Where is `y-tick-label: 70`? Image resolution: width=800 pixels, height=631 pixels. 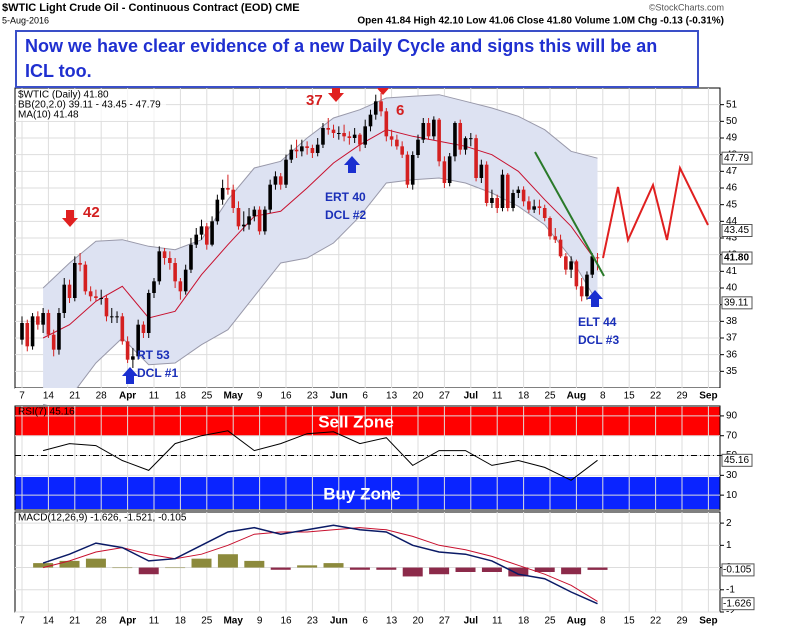 y-tick-label: 70 is located at coordinates (732, 435).